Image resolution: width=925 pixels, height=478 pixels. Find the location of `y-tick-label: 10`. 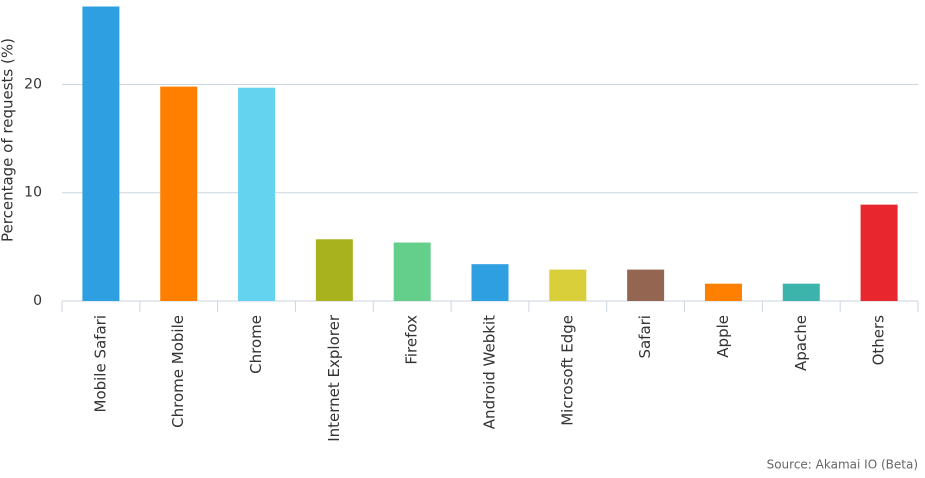

y-tick-label: 10 is located at coordinates (33, 193).